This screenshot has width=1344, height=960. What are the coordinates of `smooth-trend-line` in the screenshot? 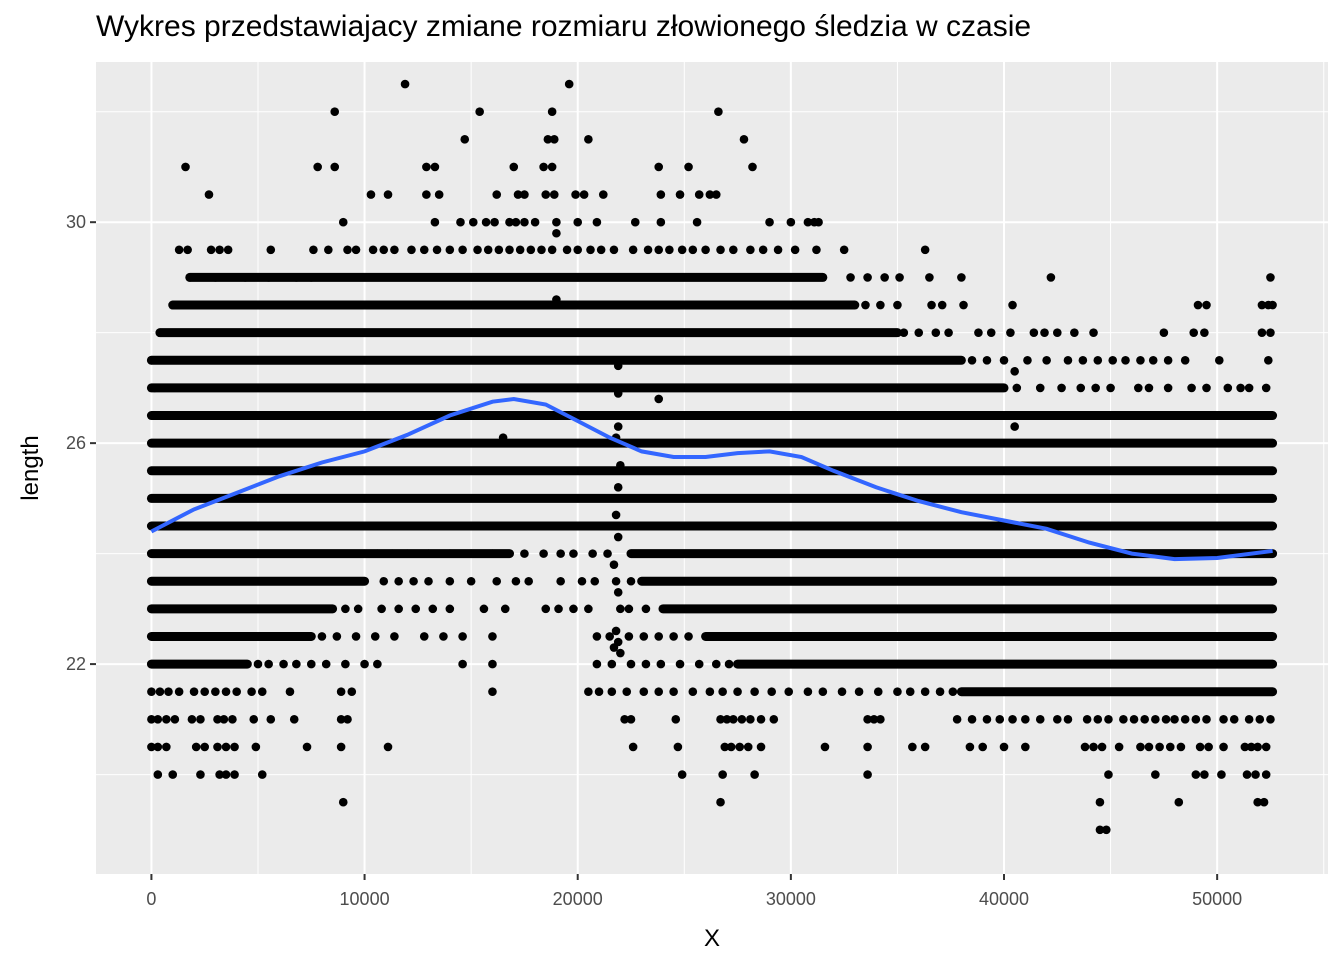 It's located at (711, 479).